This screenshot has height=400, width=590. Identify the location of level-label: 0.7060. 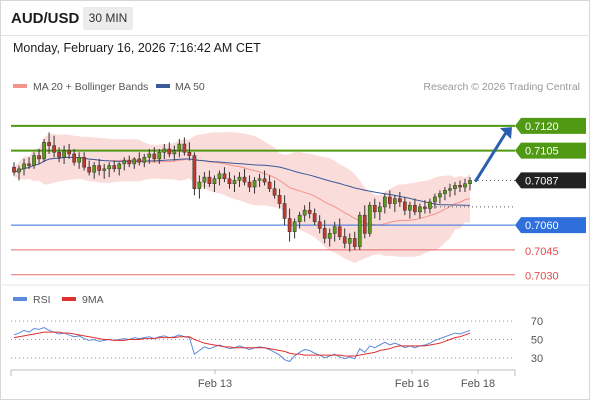
(542, 226).